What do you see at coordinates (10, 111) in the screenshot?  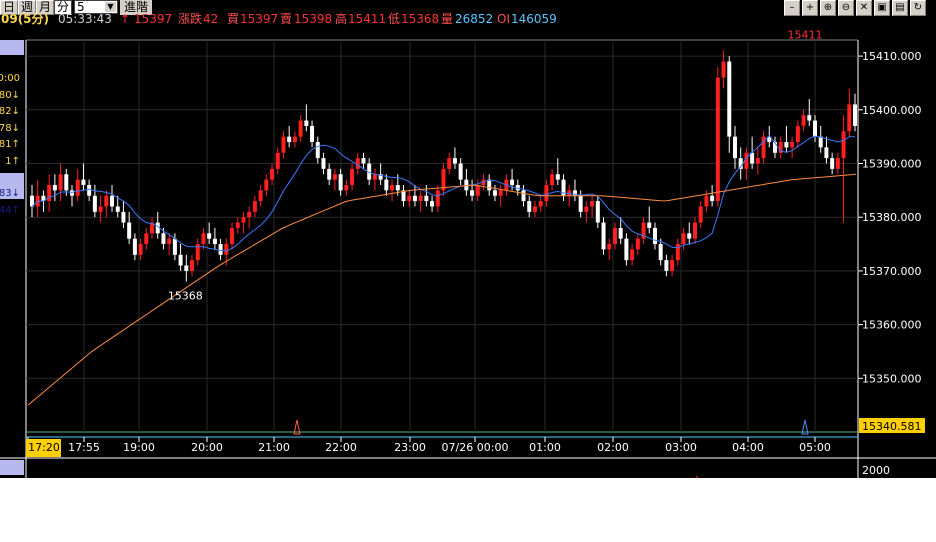 I see `left-panel-value: 382↓` at bounding box center [10, 111].